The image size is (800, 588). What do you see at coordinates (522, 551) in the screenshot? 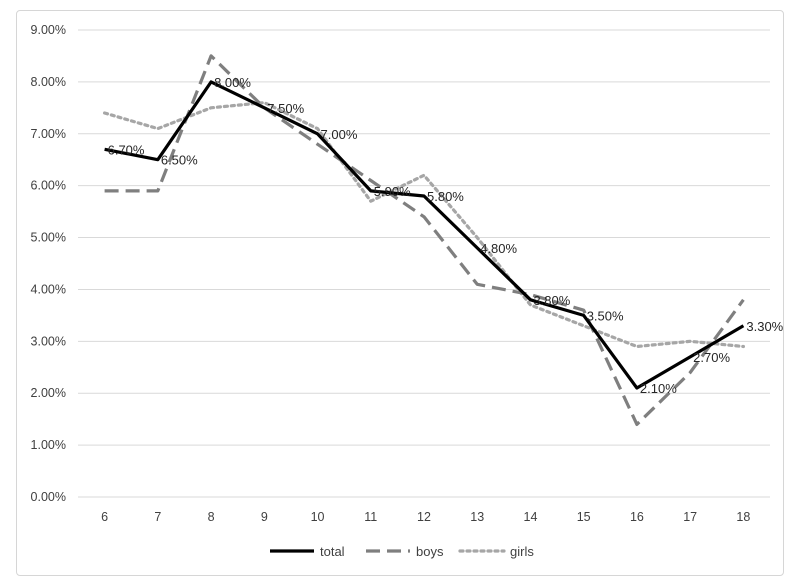
I see `legend-label-girls: girls` at bounding box center [522, 551].